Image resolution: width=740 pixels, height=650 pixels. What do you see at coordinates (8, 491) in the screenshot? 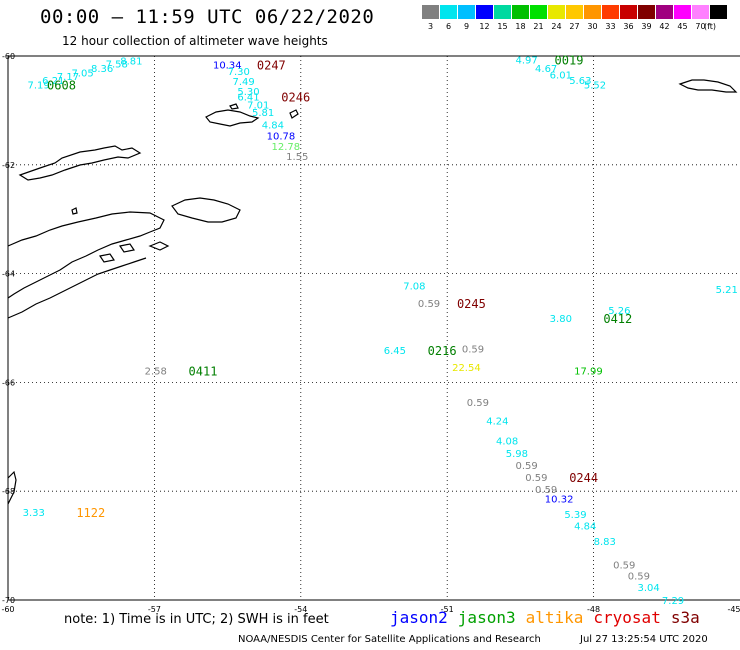
I see `lat-tick-label: -68` at bounding box center [8, 491].